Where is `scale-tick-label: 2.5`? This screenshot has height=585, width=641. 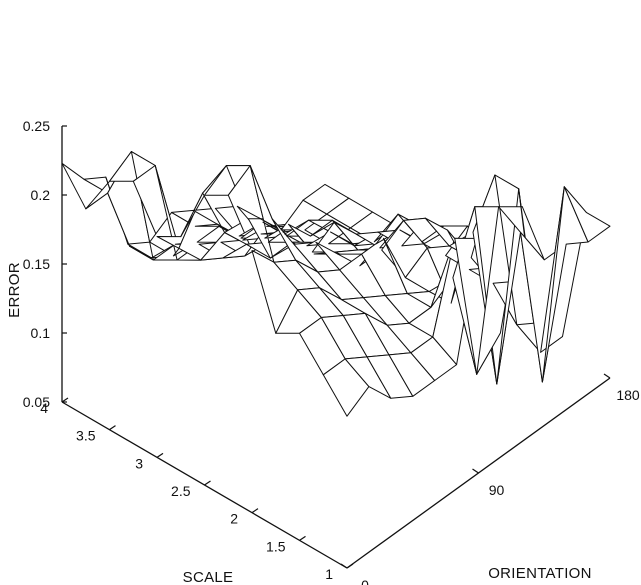
scale-tick-label: 2.5 is located at coordinates (181, 491).